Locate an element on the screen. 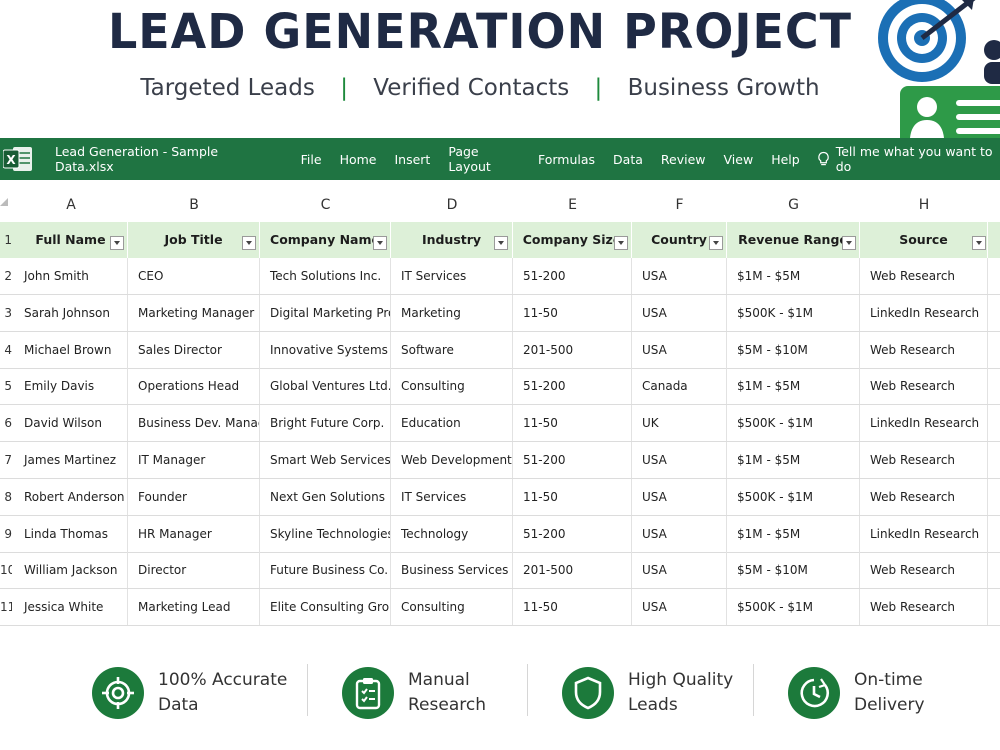 The width and height of the screenshot is (1000, 750). cell-job-title: CEO is located at coordinates (194, 276).